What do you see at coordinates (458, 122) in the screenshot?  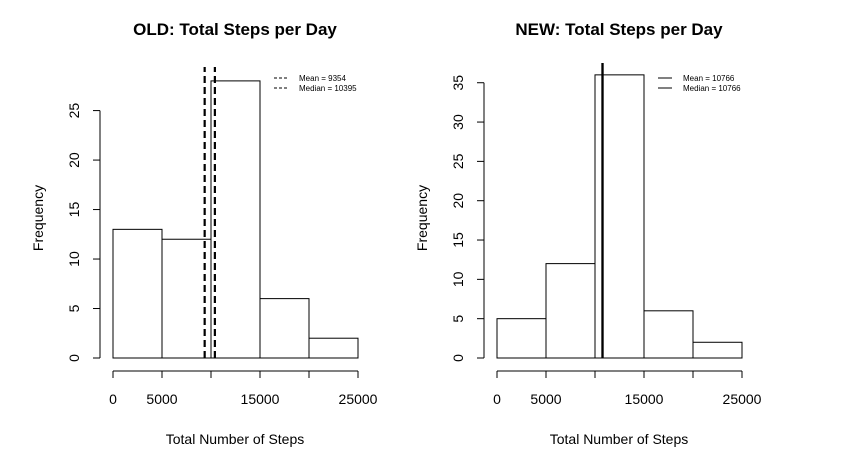 I see `y-tick-label: 30` at bounding box center [458, 122].